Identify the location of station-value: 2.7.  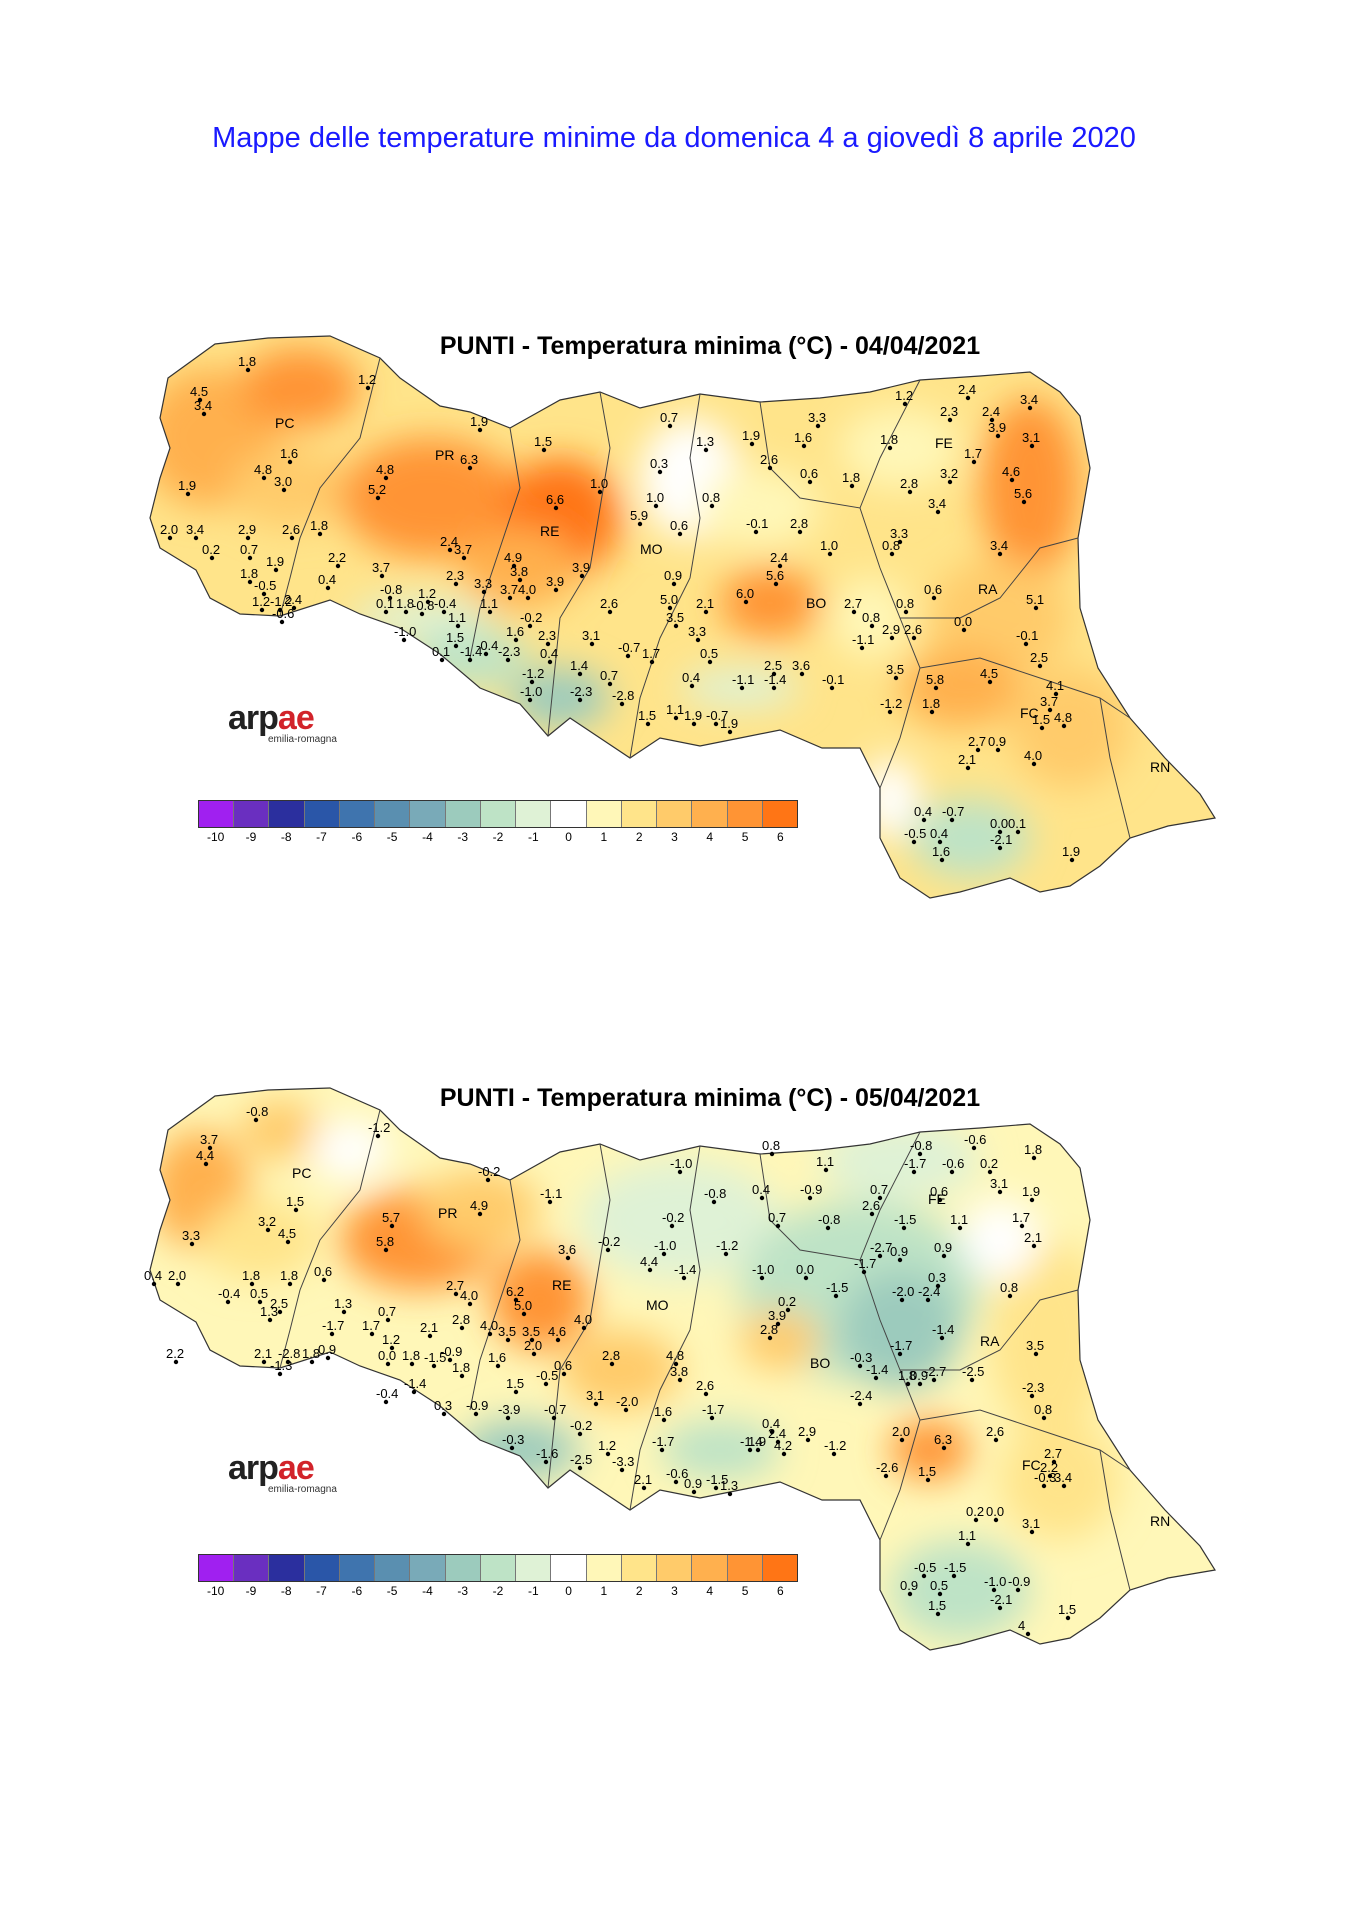
(455, 1285).